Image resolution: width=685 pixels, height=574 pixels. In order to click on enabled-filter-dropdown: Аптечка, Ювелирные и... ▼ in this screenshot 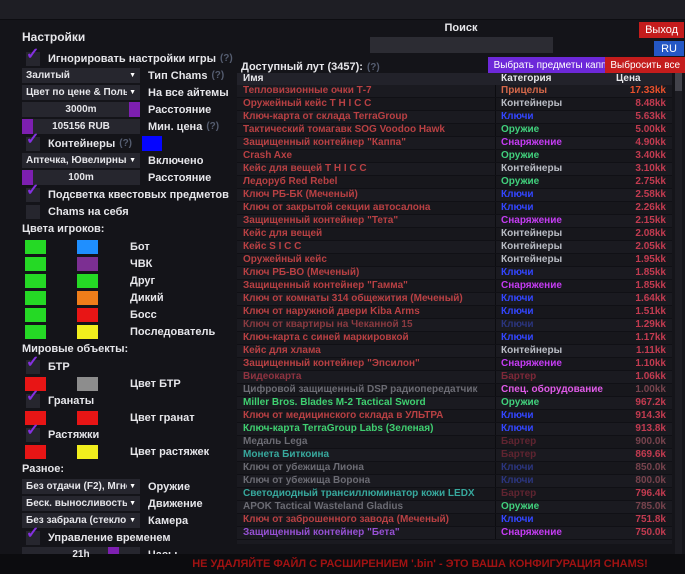, I will do `click(81, 160)`.